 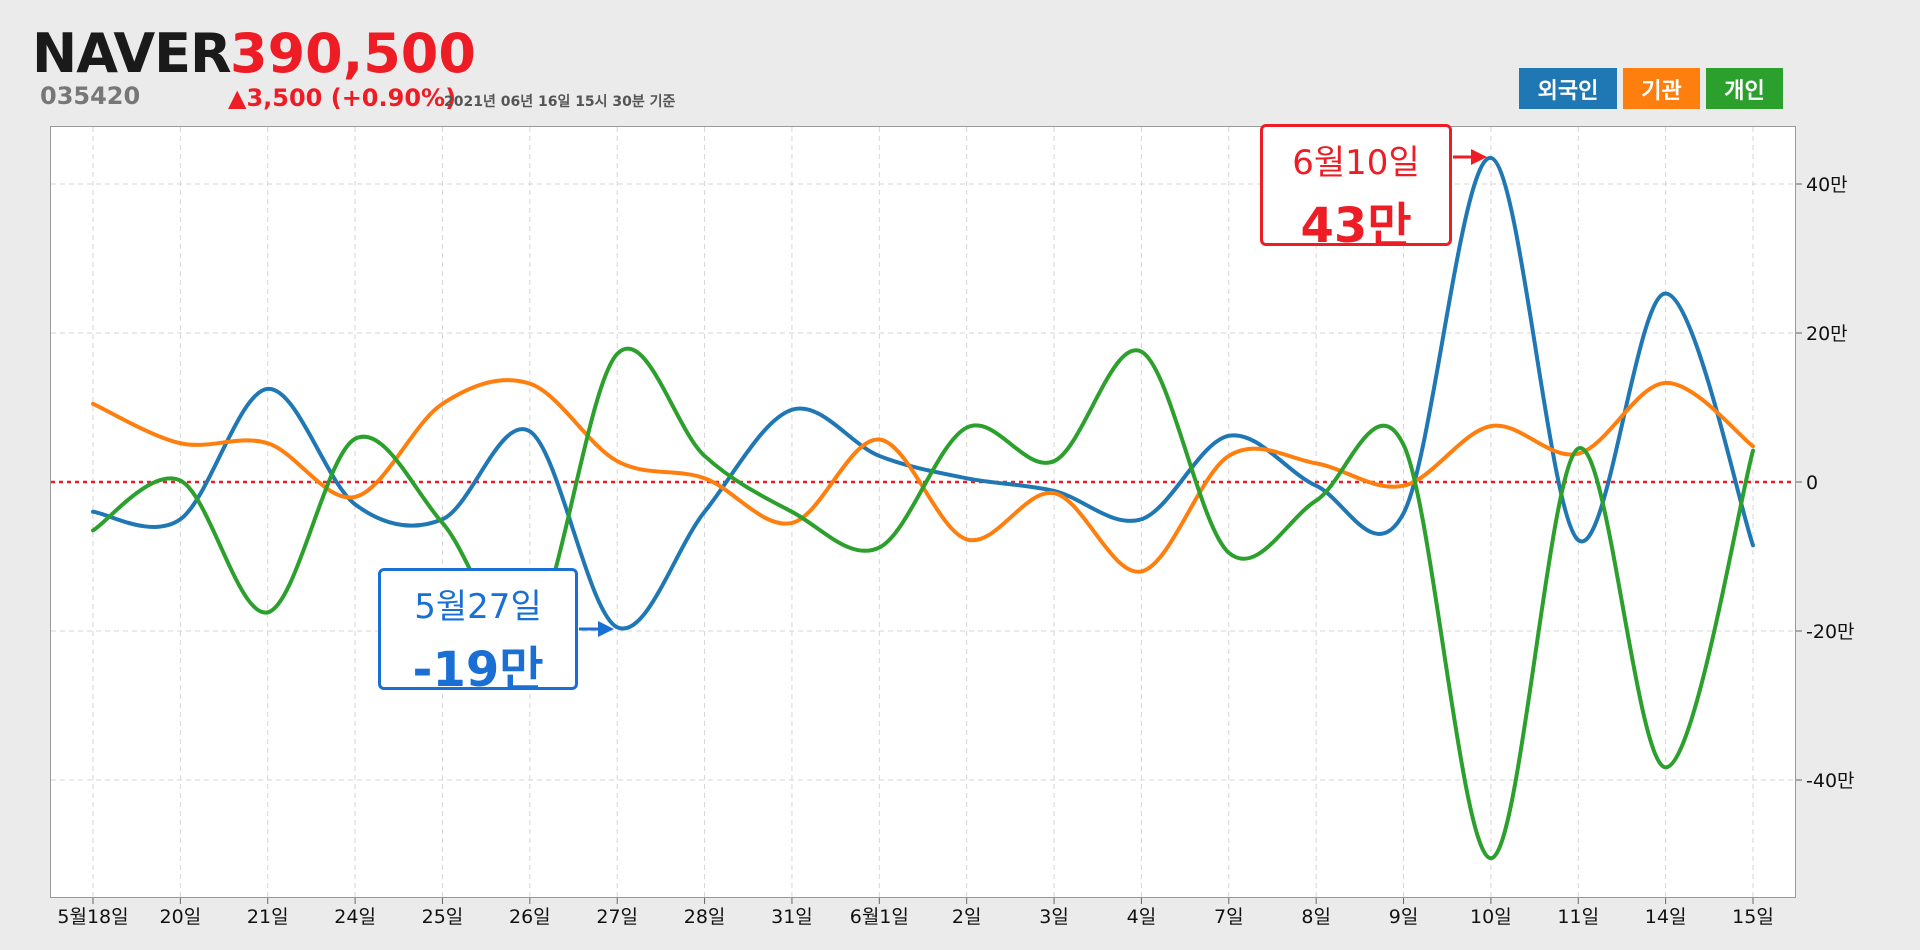 What do you see at coordinates (353, 53) in the screenshot?
I see `current-price: 390,500` at bounding box center [353, 53].